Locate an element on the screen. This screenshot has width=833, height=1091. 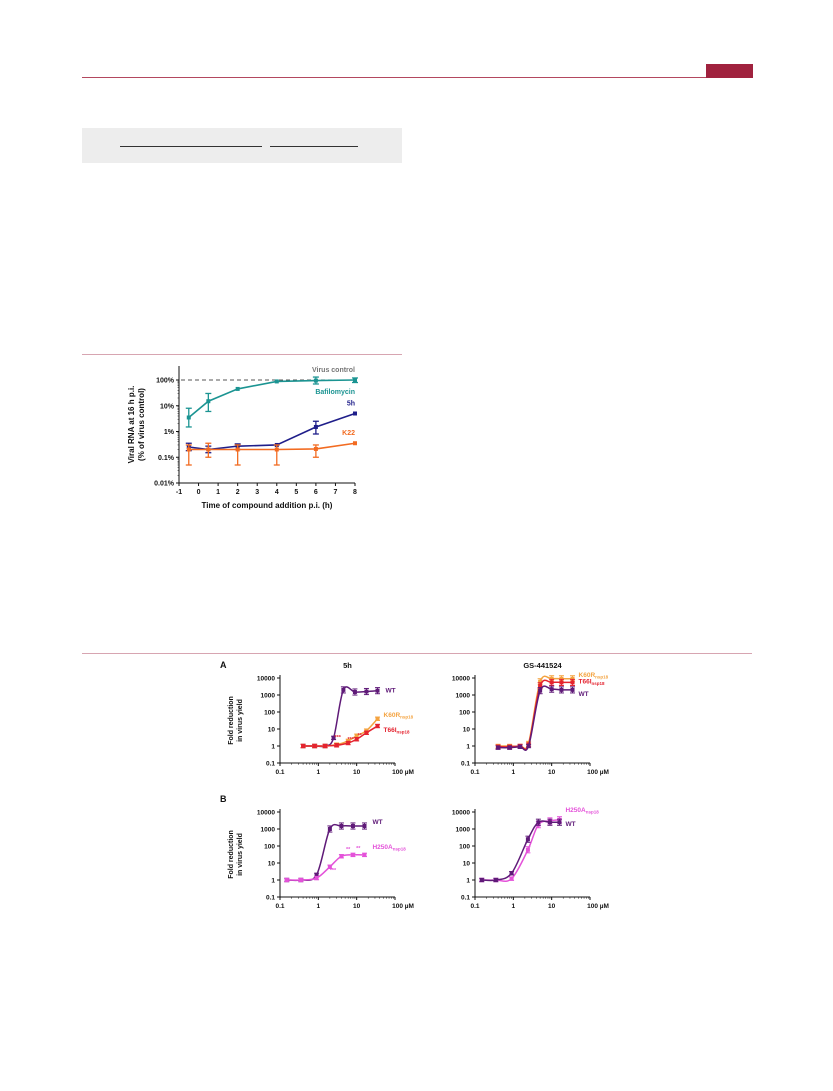
series-label: T66Insp18 is located at coordinates (397, 731).